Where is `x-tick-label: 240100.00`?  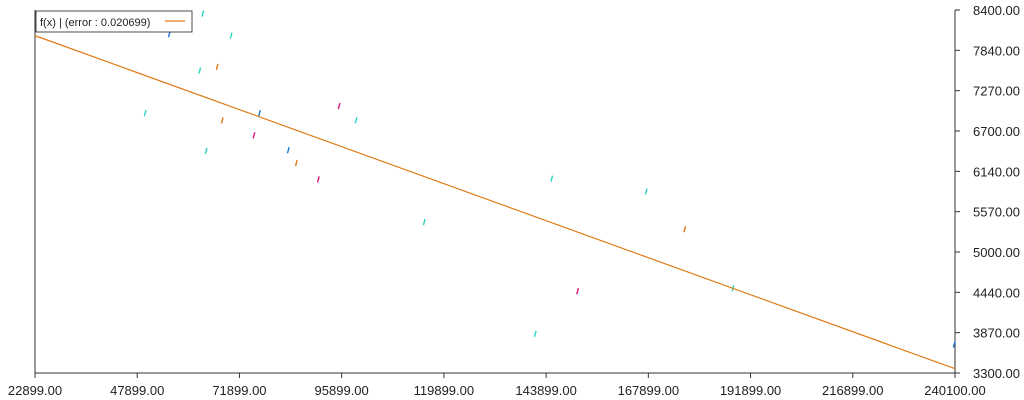 x-tick-label: 240100.00 is located at coordinates (954, 390).